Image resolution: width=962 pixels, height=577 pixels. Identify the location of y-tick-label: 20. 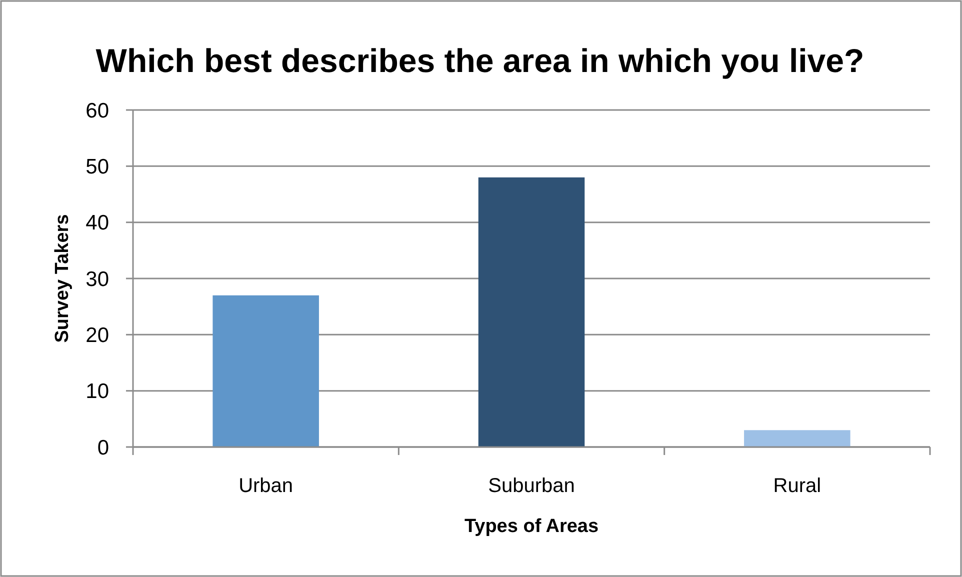
(97, 336).